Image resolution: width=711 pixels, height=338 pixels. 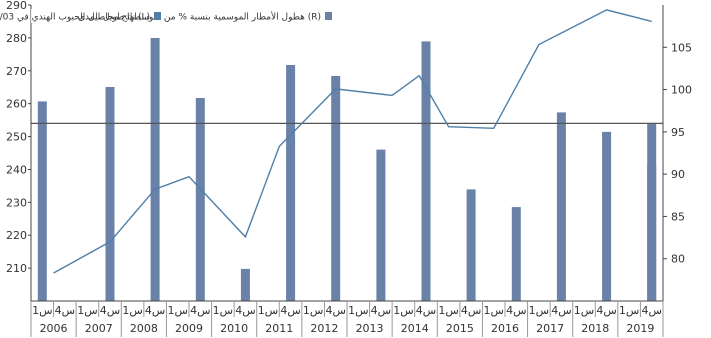 What do you see at coordinates (16, 38) in the screenshot?
I see `left-tick-label: 280` at bounding box center [16, 38].